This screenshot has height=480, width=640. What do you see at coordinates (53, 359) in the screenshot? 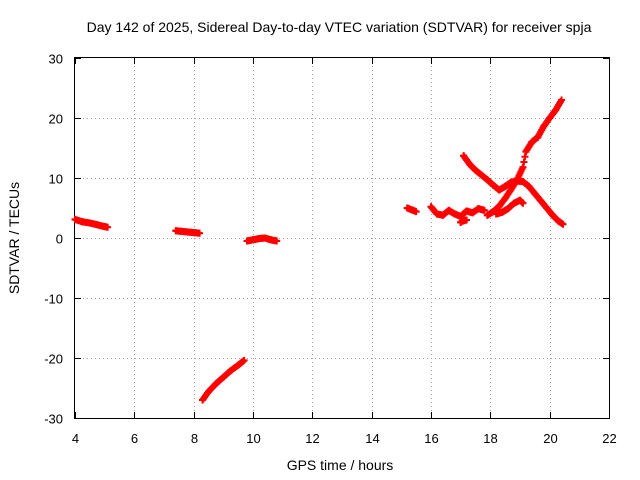
I see `y-tick-label: -20` at bounding box center [53, 359].